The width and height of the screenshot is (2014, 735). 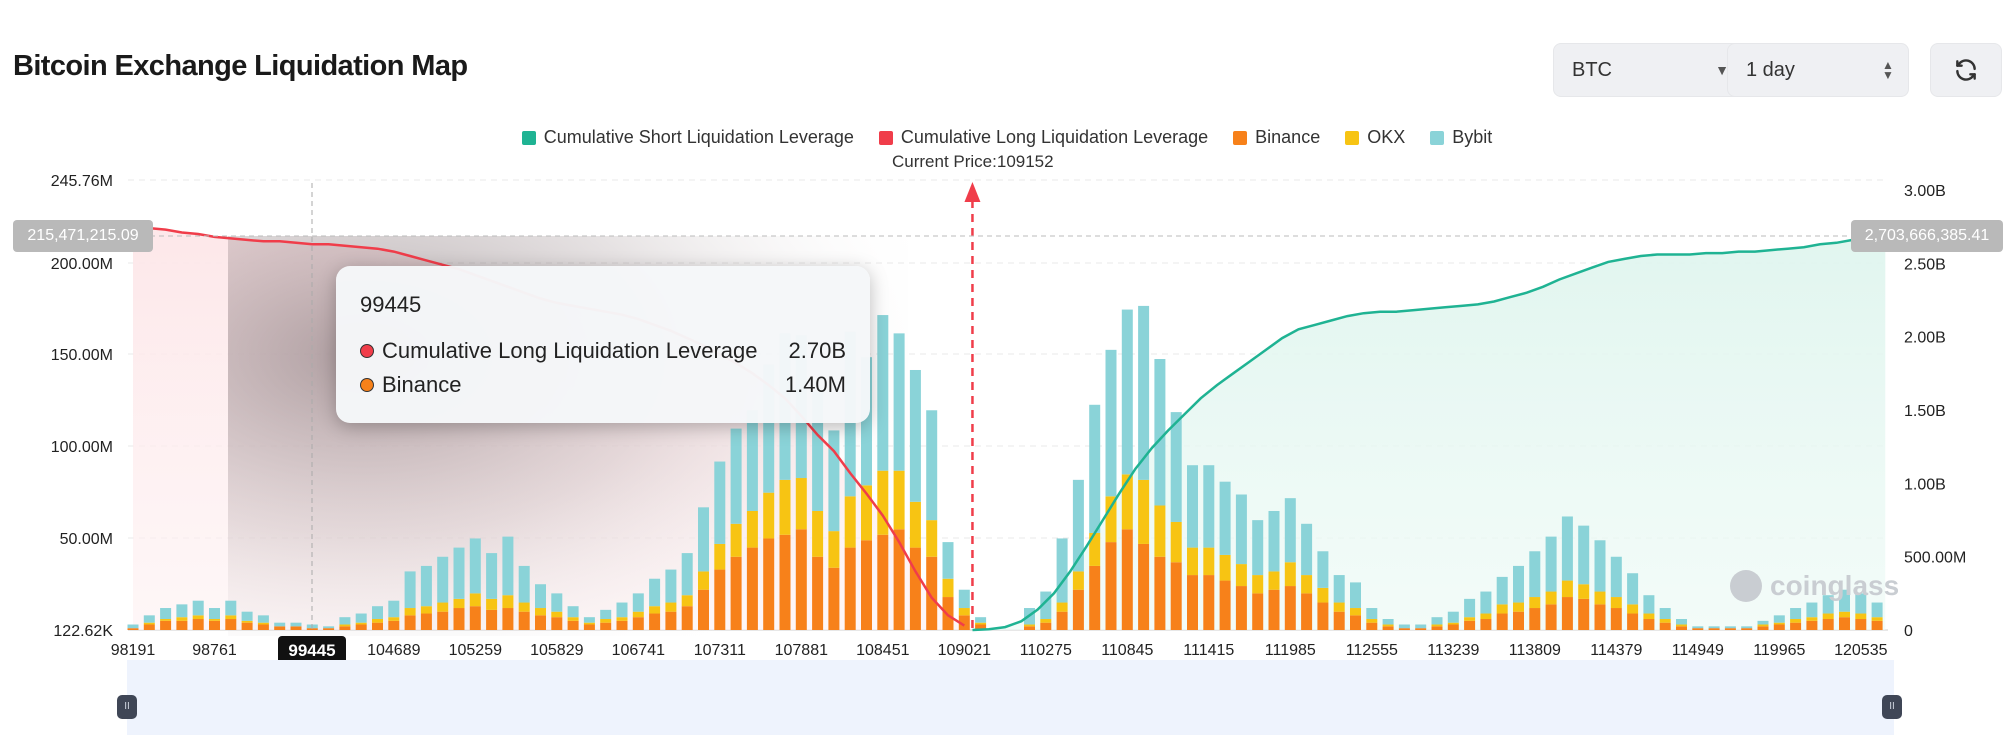 I want to click on refresh-button, so click(x=1966, y=70).